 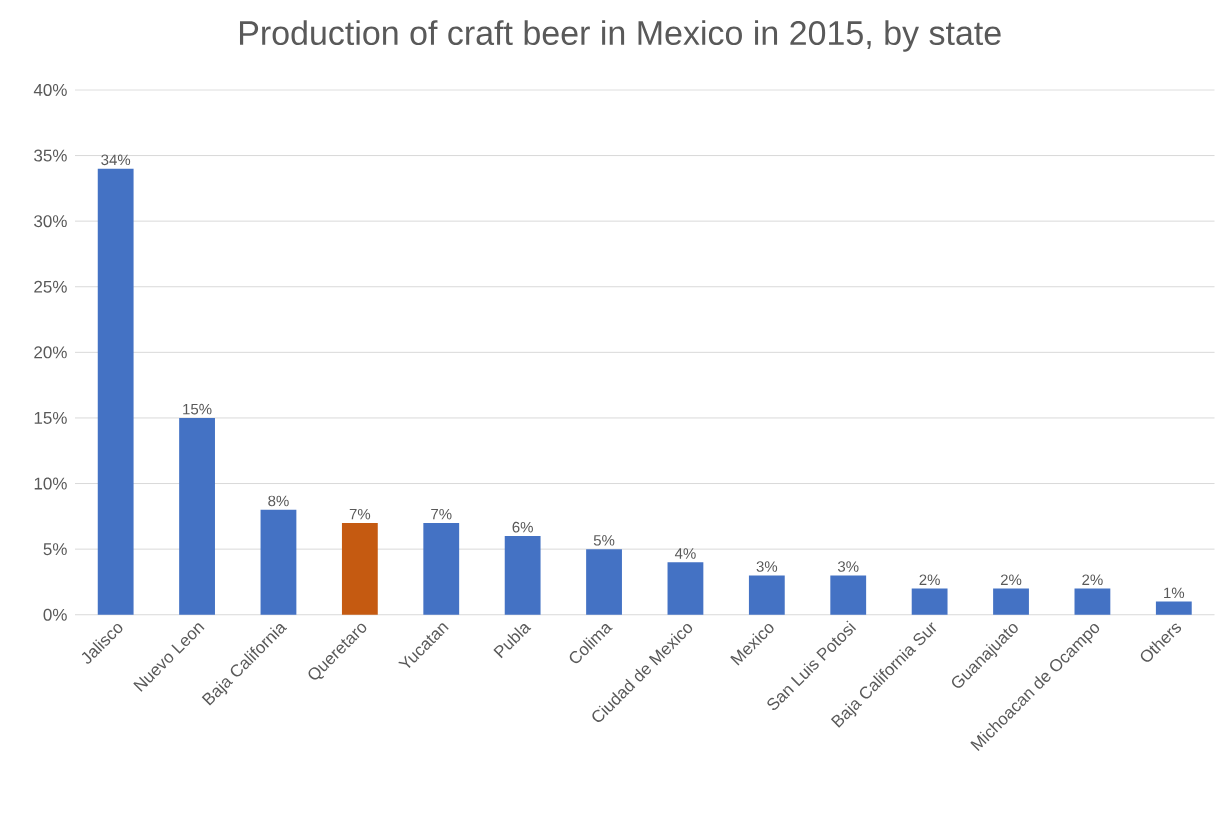 What do you see at coordinates (50, 155) in the screenshot?
I see `y-tick-label: 35%` at bounding box center [50, 155].